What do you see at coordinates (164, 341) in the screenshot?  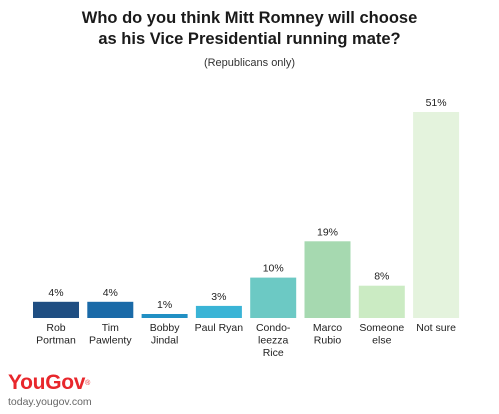 I see `category-label-line: Jindal` at bounding box center [164, 341].